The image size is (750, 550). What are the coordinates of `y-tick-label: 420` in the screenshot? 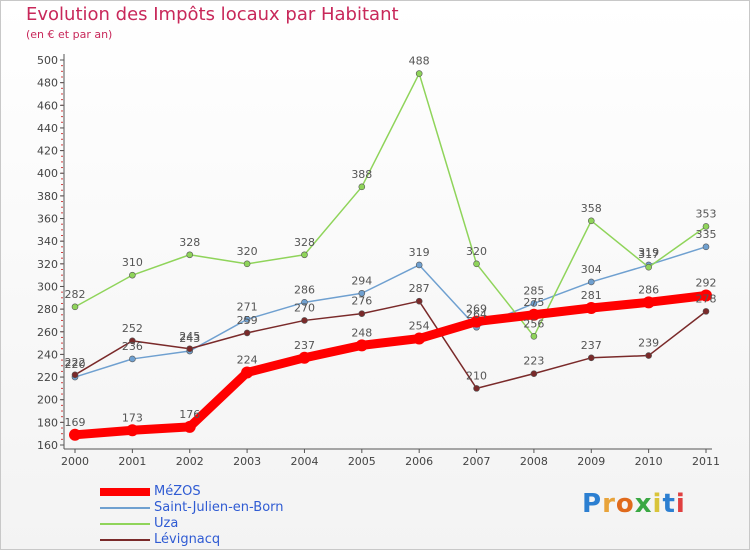 It's located at (47, 151).